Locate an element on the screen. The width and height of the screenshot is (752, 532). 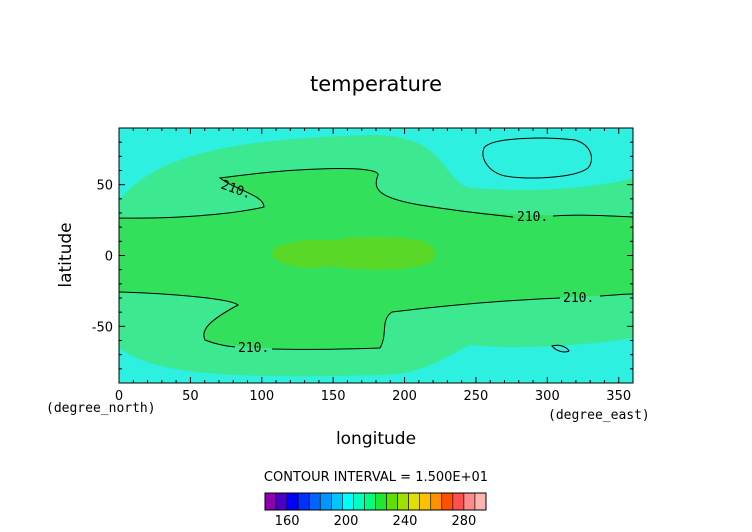
y-unit-label: (degree_north) is located at coordinates (101, 408).